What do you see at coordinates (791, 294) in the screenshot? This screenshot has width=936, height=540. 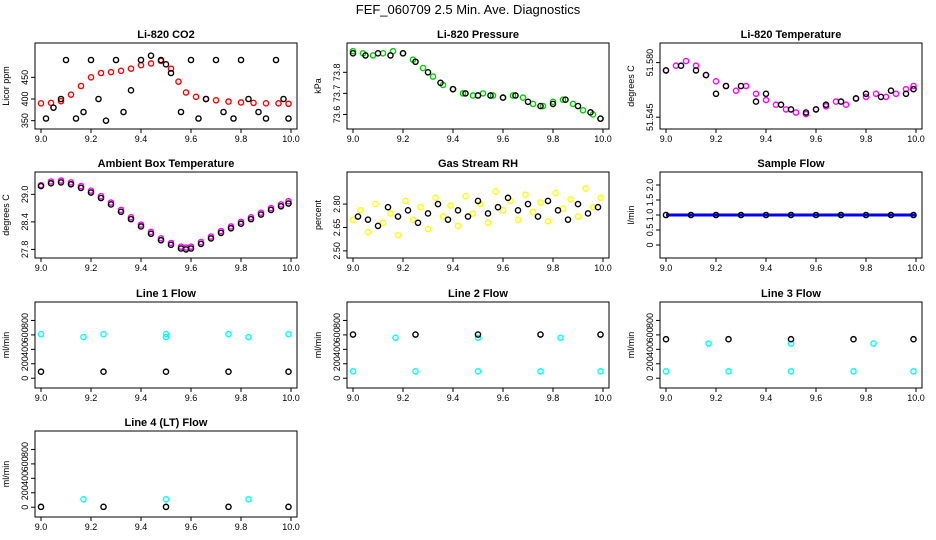 I see `chart-title: Line 3 Flow` at bounding box center [791, 294].